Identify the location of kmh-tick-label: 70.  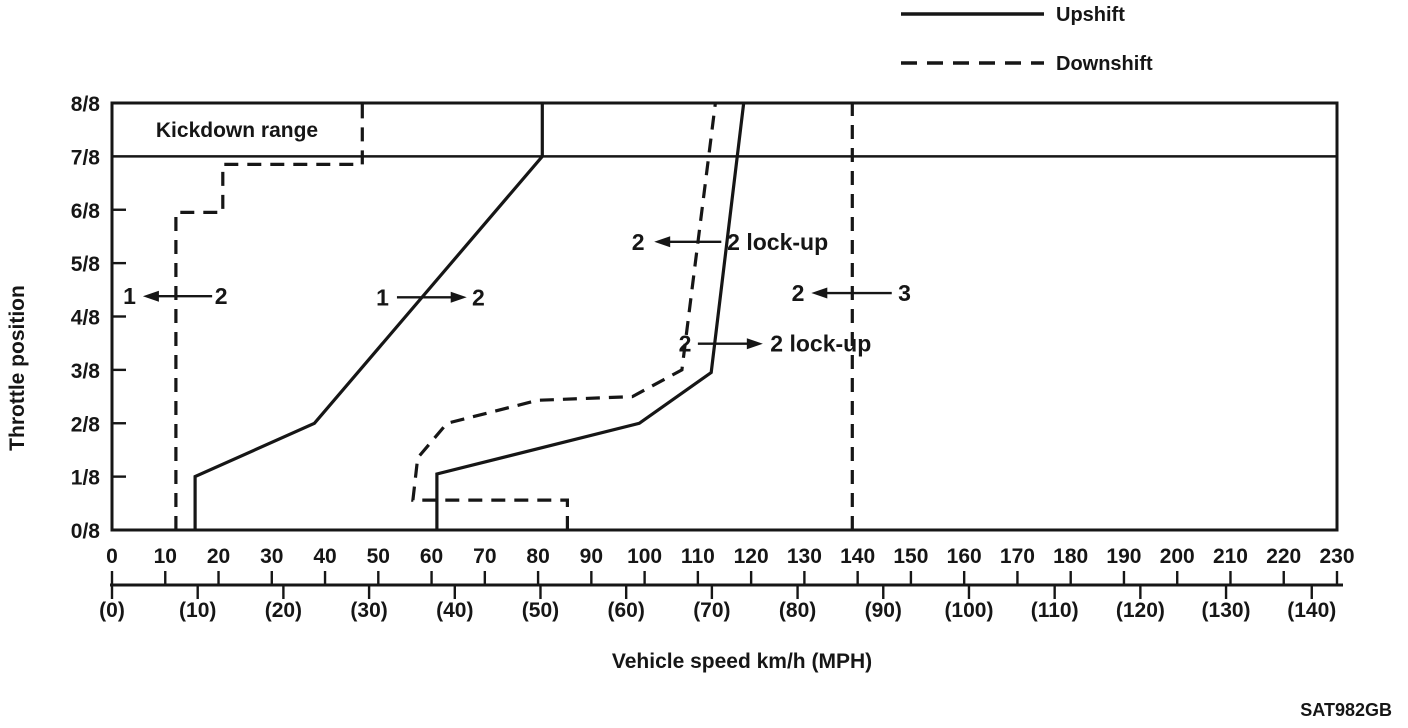
(484, 556).